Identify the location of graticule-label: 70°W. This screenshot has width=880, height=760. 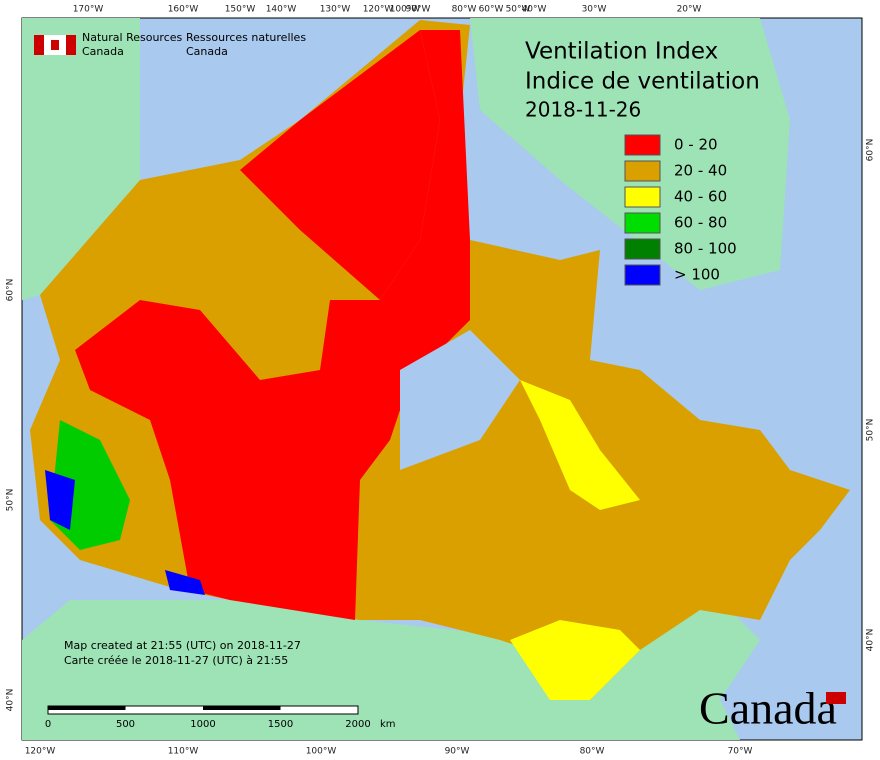
(740, 752).